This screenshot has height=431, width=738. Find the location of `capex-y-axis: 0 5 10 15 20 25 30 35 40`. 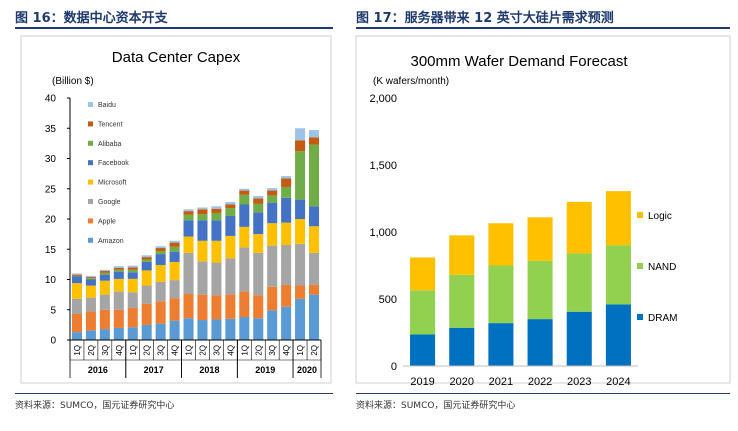

capex-y-axis: 0 5 10 15 20 25 30 35 40 is located at coordinates (58, 220).